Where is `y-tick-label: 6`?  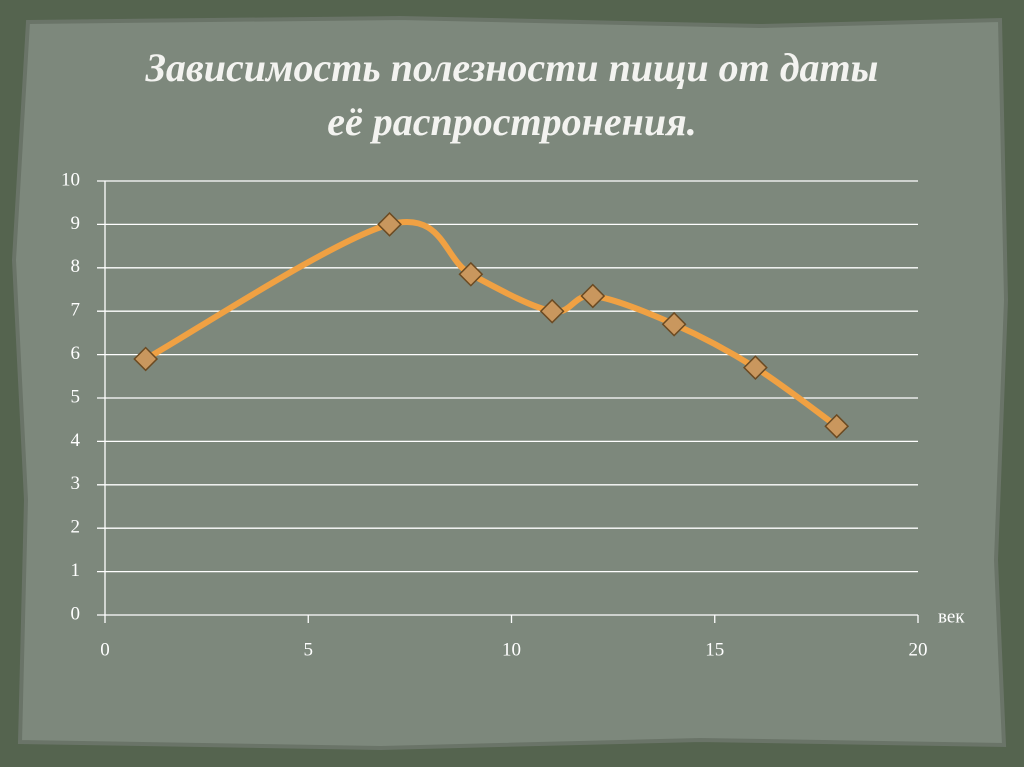 y-tick-label: 6 is located at coordinates (76, 353).